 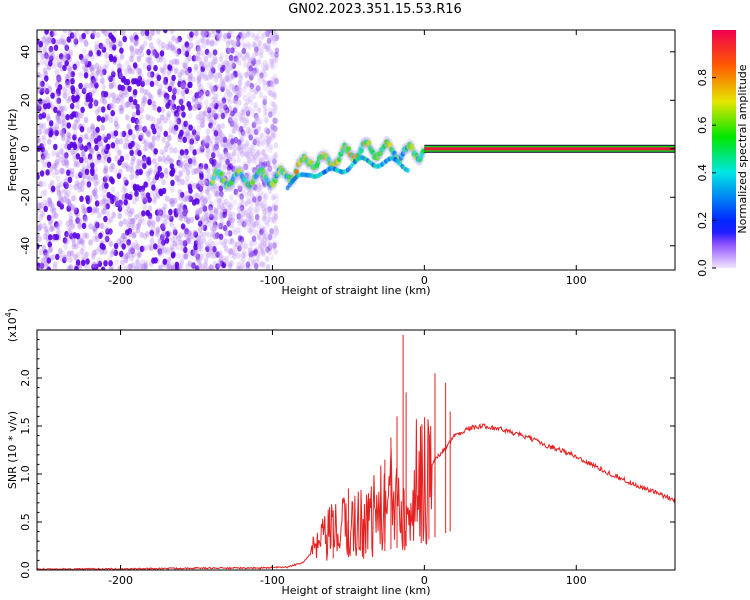 What do you see at coordinates (25, 378) in the screenshot?
I see `y-tick-label: 2.0` at bounding box center [25, 378].